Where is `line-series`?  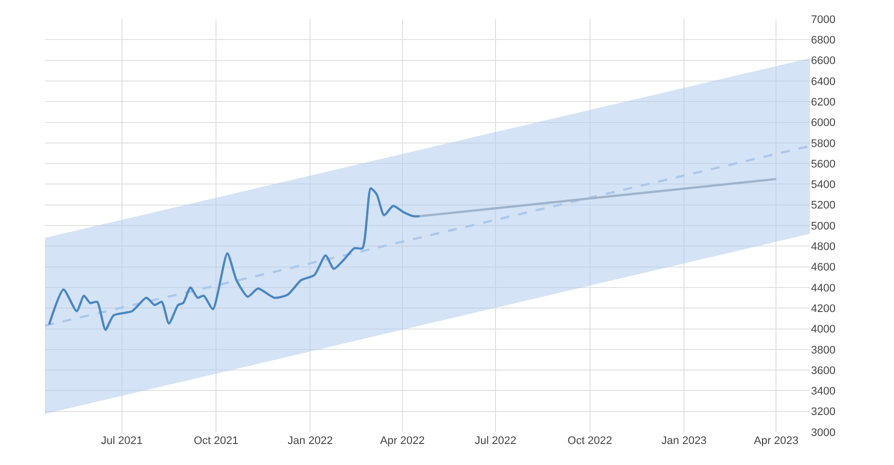
line-series is located at coordinates (234, 259).